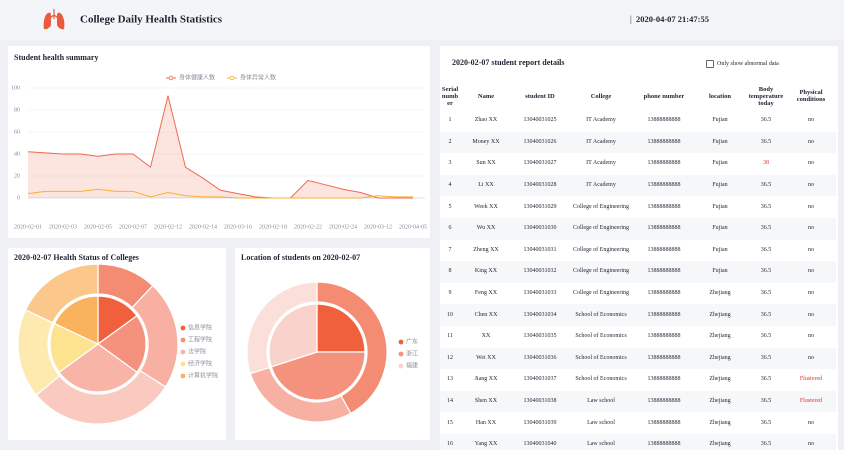 Image resolution: width=844 pixels, height=450 pixels. I want to click on table-cell: 13040031031, so click(540, 249).